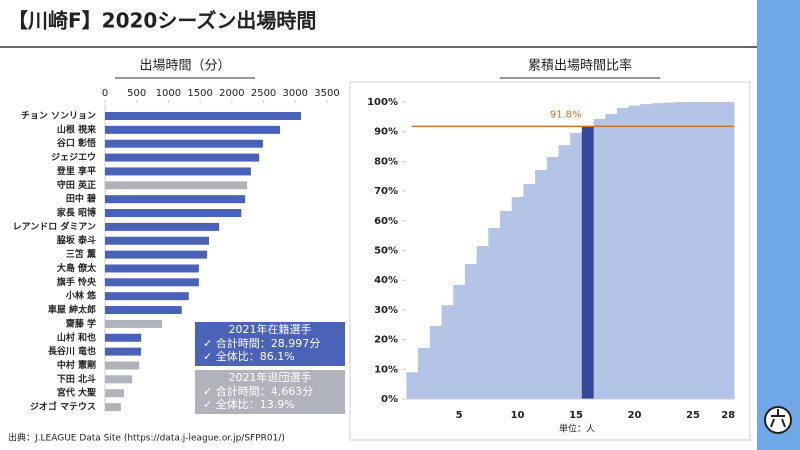 The height and width of the screenshot is (450, 800). Describe the element at coordinates (693, 415) in the screenshot. I see `x-tick-label: 25` at that location.